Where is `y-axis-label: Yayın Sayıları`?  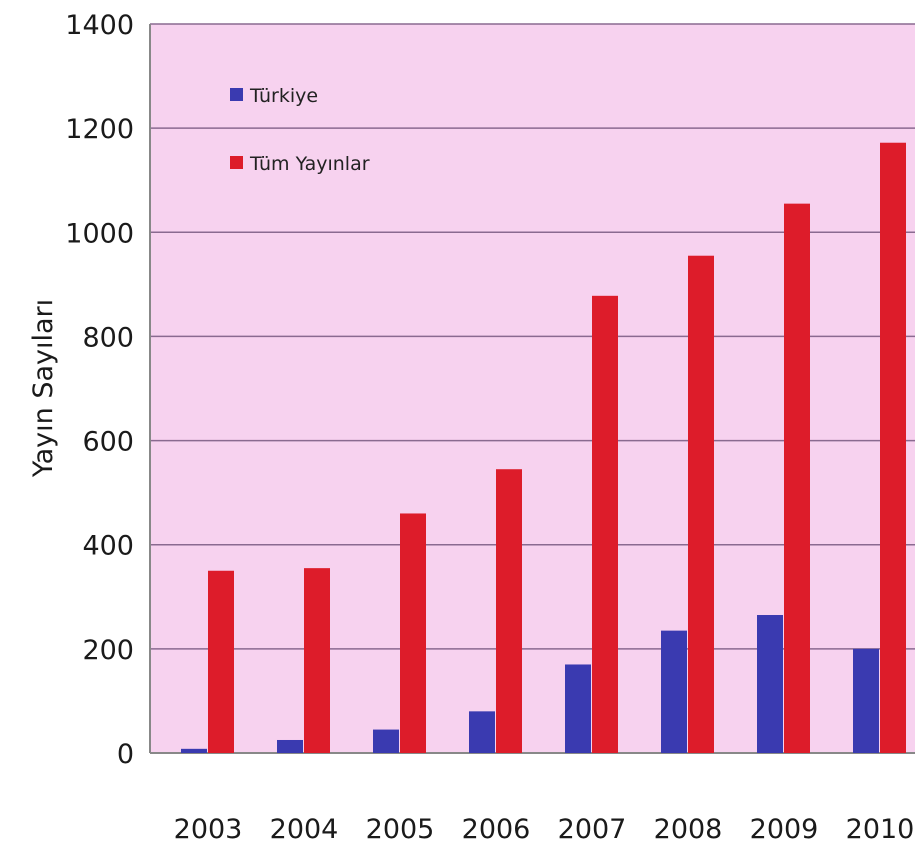
y-axis-label: Yayın Sayıları is located at coordinates (43, 388).